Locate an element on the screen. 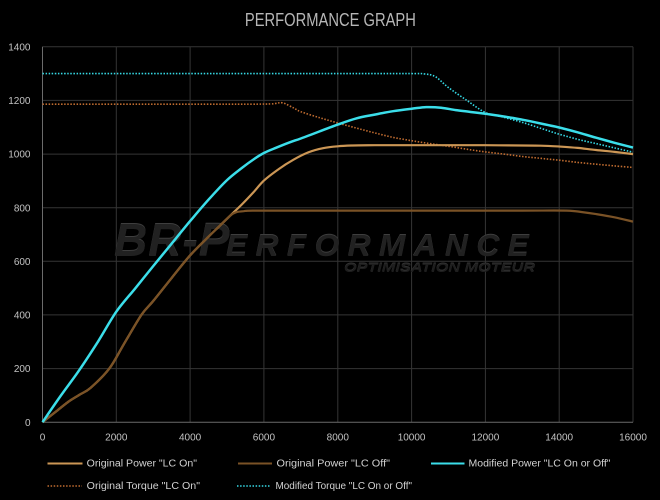  svg-text: 400 is located at coordinates (22, 316).